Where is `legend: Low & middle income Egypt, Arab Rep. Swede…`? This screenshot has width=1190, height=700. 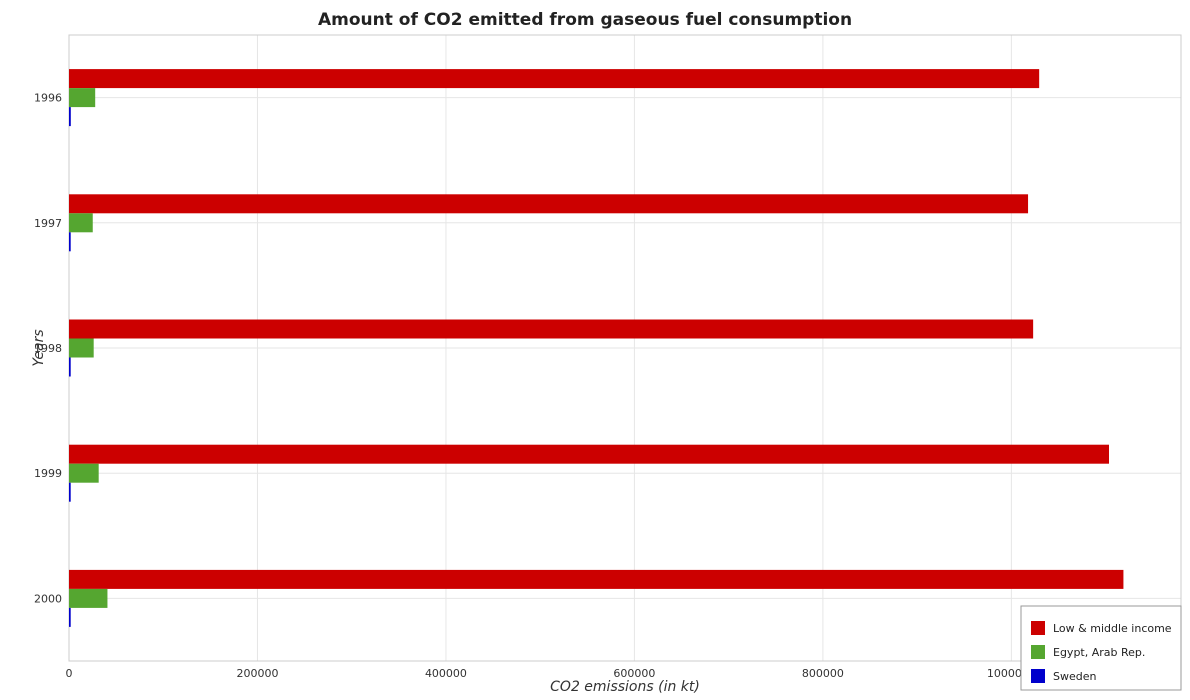 legend: Low & middle income Egypt, Arab Rep. Swede… is located at coordinates (1101, 648).